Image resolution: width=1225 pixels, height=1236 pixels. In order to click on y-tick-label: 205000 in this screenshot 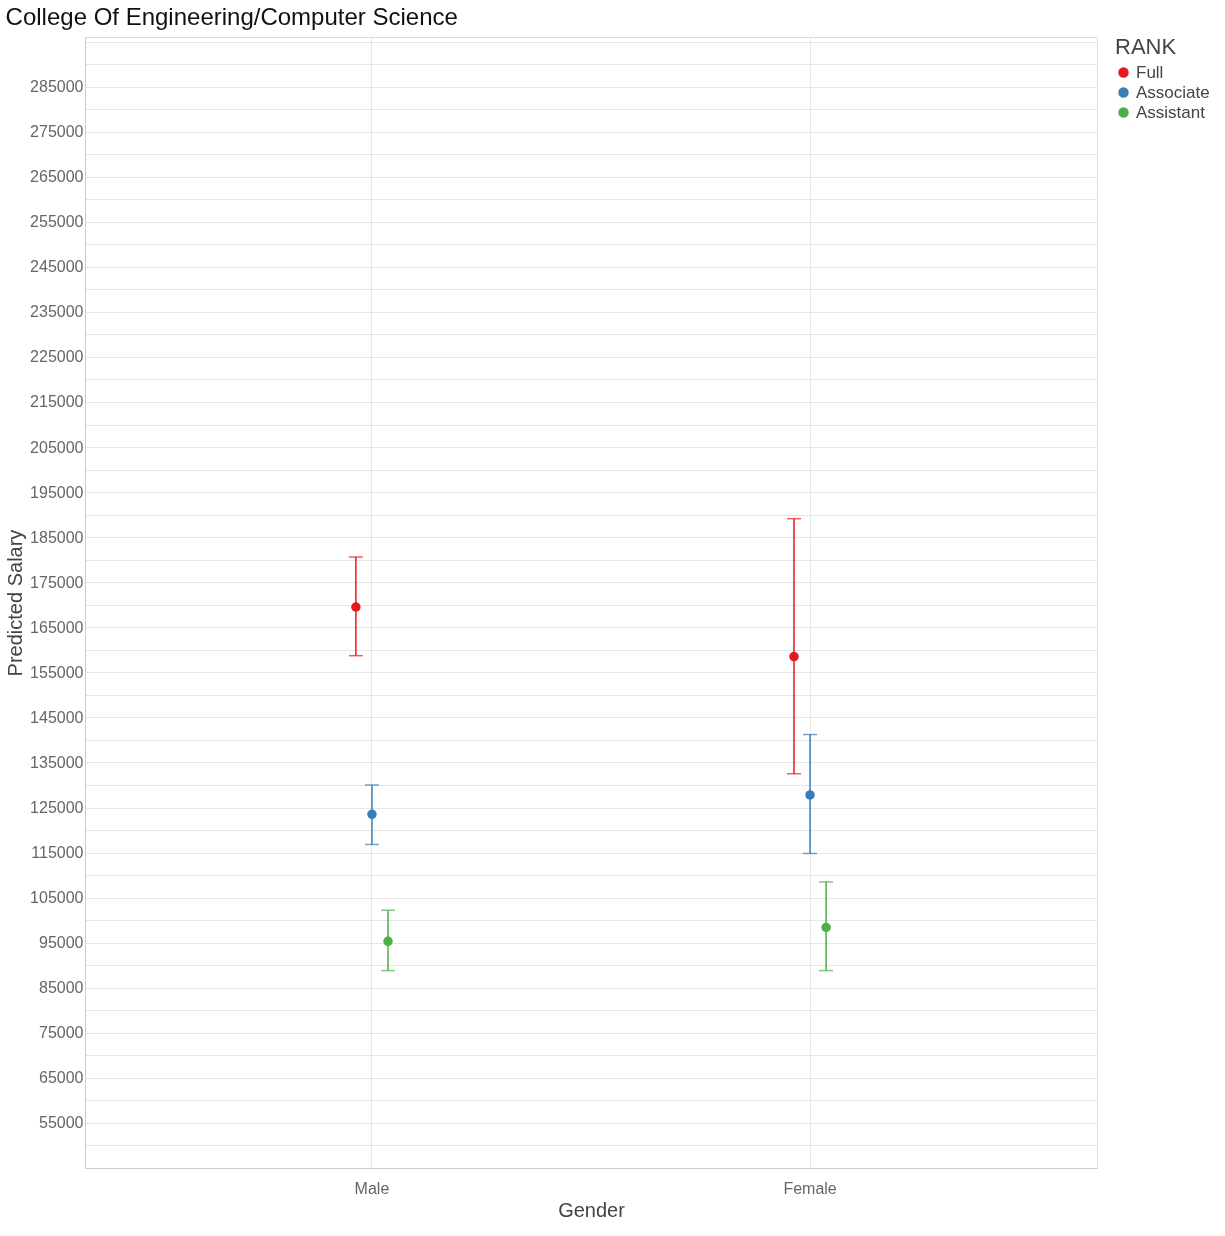, I will do `click(57, 447)`.